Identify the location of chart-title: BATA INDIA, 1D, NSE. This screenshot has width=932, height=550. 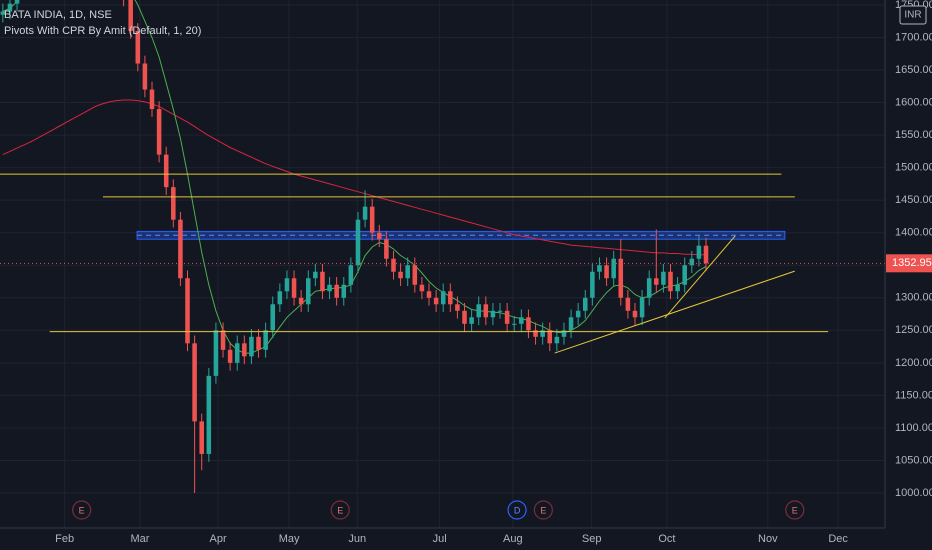
(58, 15).